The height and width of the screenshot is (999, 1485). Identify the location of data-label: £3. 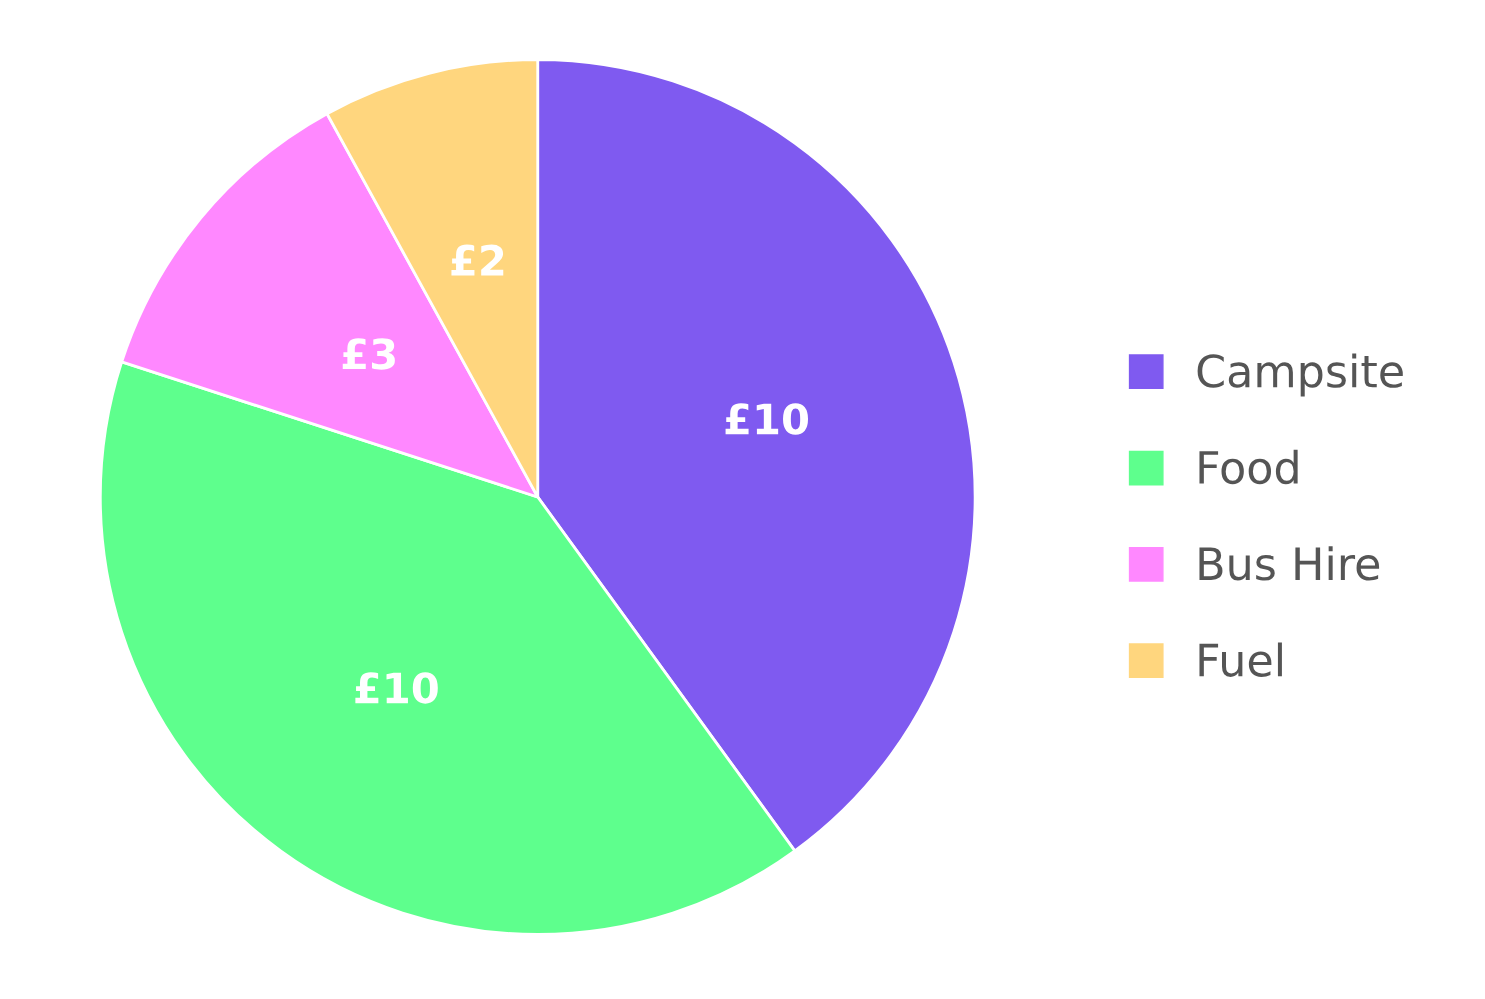
(368, 354).